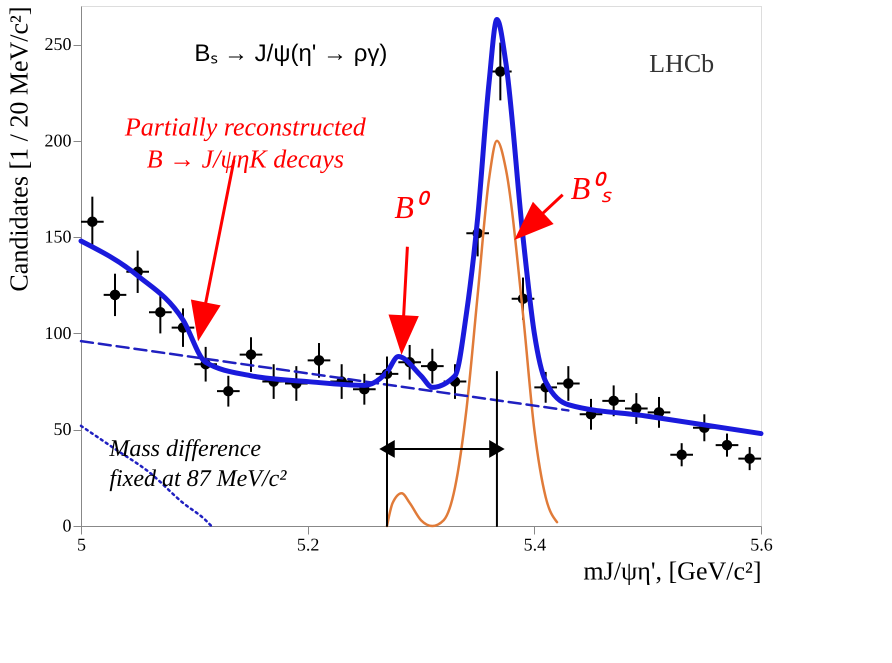 Image resolution: width=892 pixels, height=663 pixels. What do you see at coordinates (58, 44) in the screenshot?
I see `y-tick-label: 250` at bounding box center [58, 44].